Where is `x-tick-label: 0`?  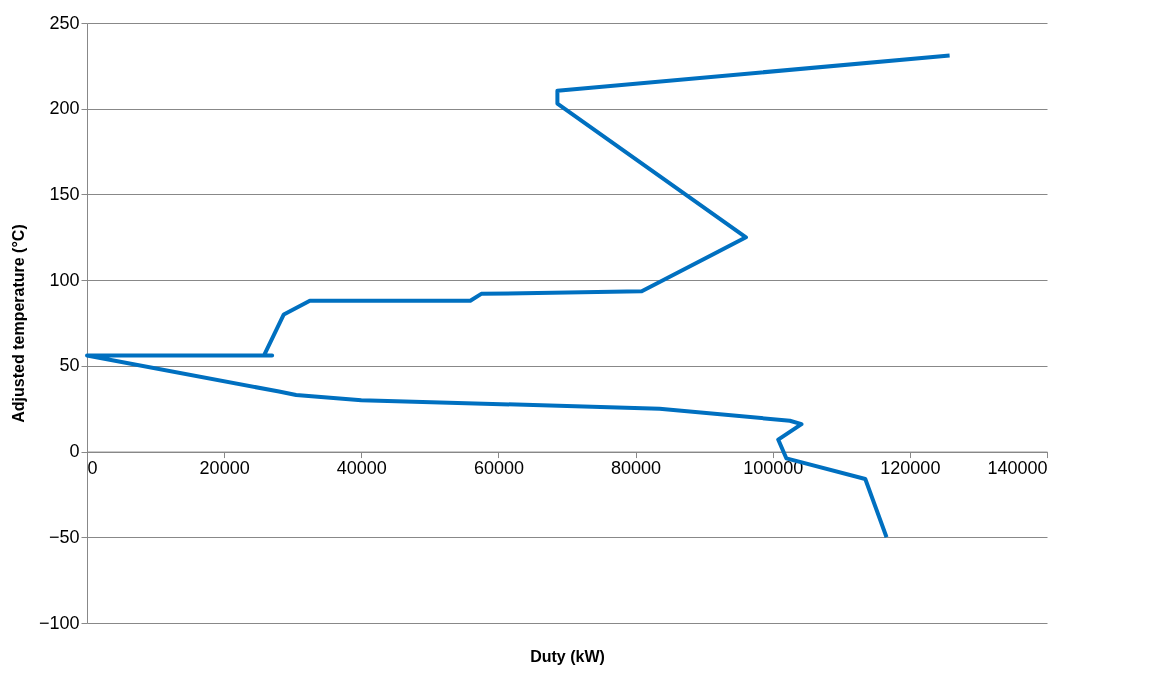 x-tick-label: 0 is located at coordinates (92, 468).